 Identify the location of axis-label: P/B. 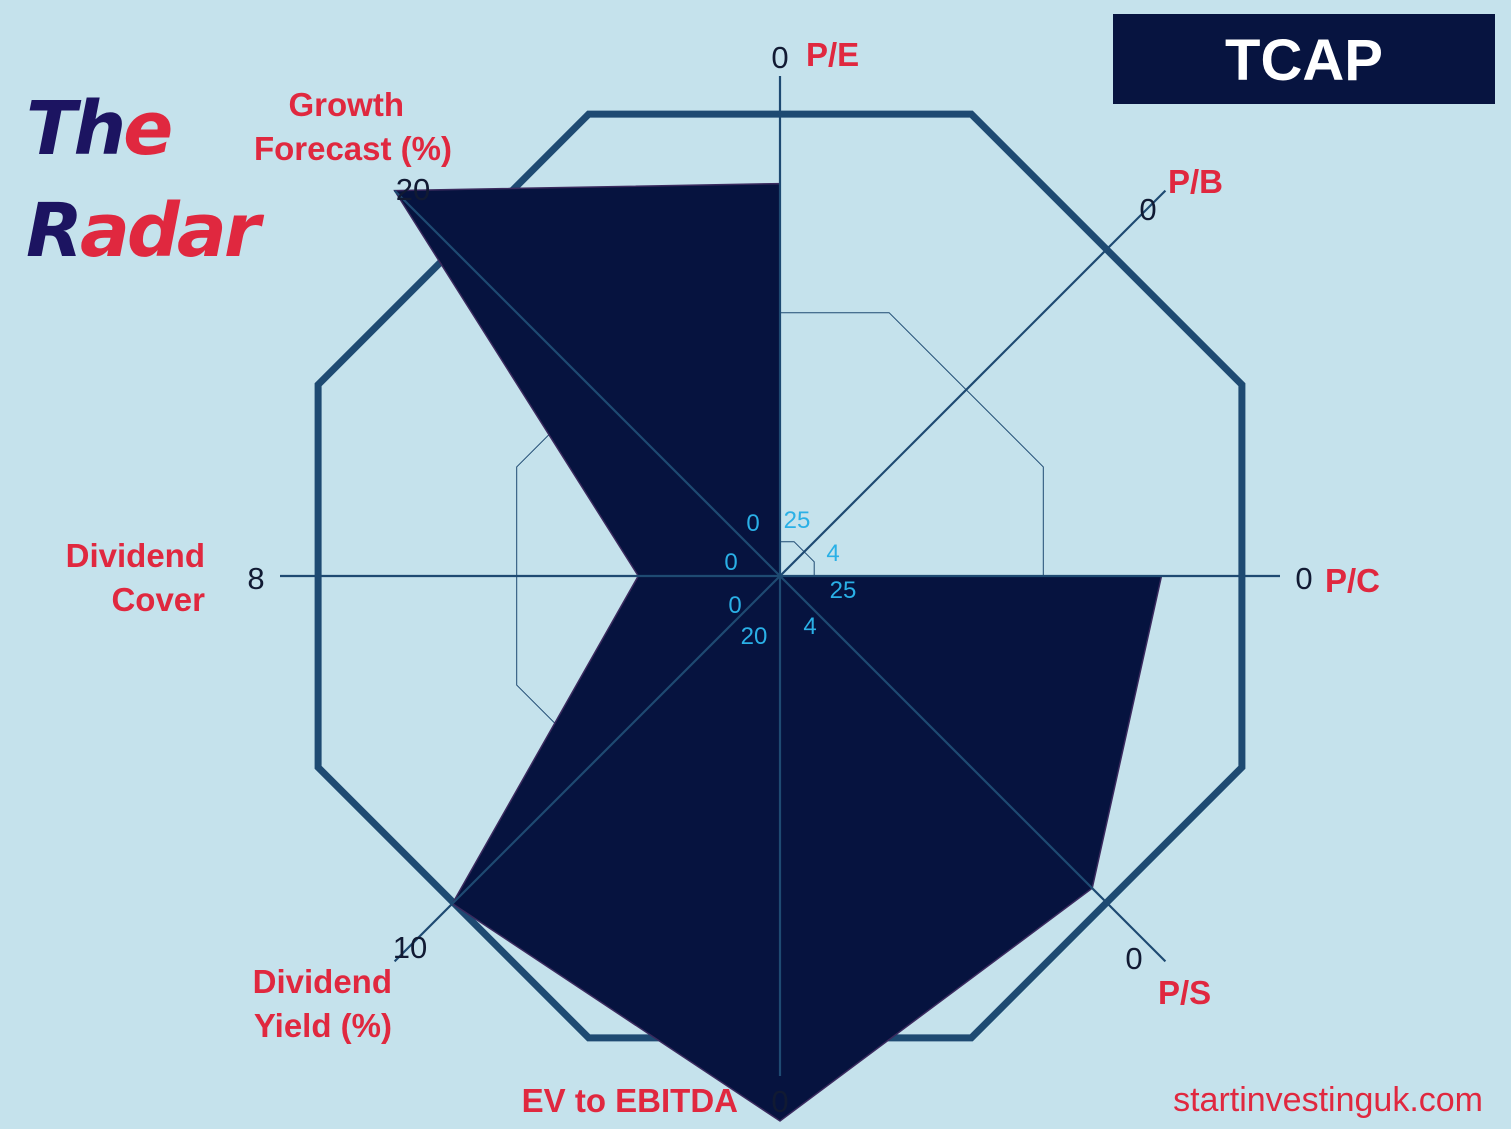
(1195, 181).